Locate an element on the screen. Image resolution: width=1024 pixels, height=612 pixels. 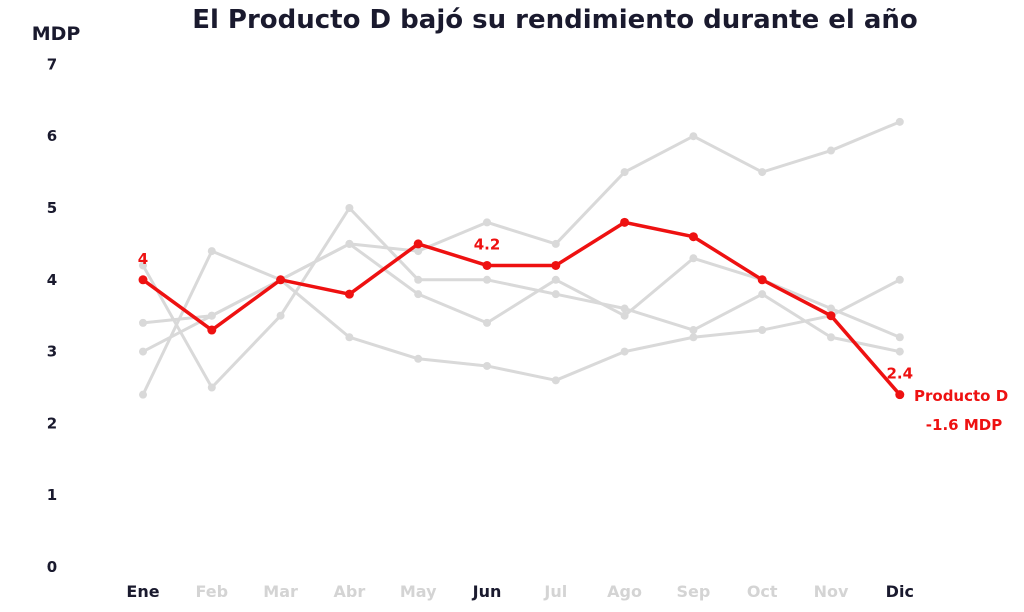
y-tick-label: 0 is located at coordinates (52, 567).